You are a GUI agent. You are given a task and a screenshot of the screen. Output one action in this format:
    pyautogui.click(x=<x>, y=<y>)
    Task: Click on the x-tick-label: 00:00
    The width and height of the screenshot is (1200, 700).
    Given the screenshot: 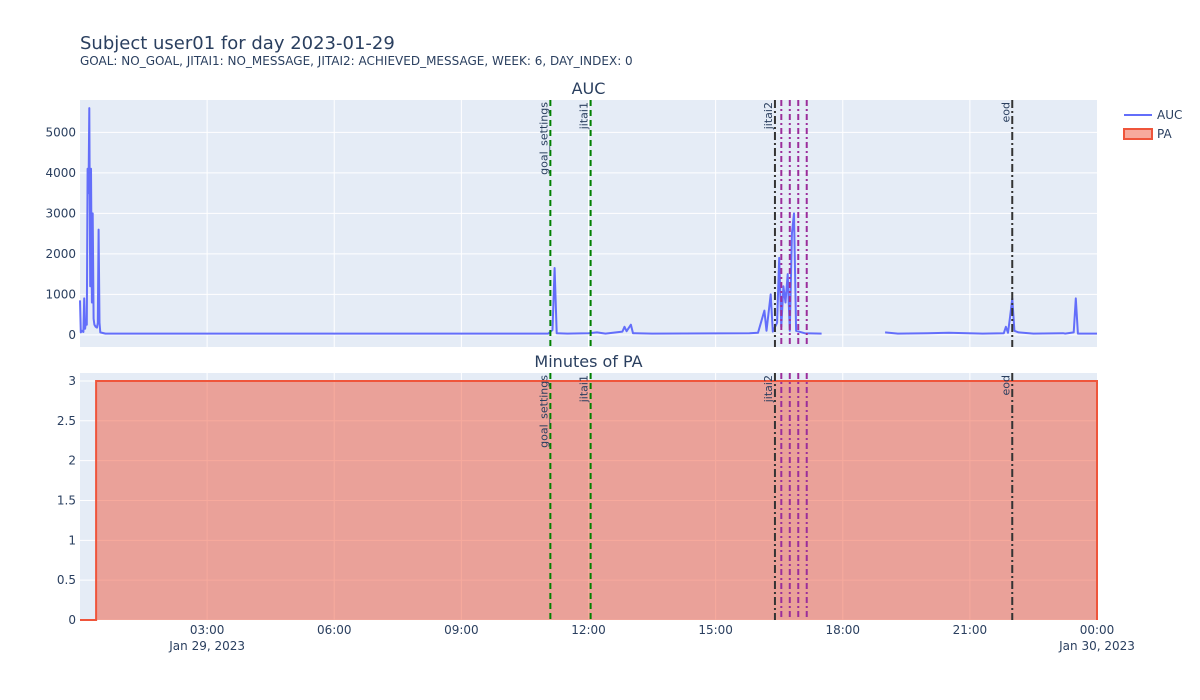 What is the action you would take?
    pyautogui.click(x=1097, y=630)
    